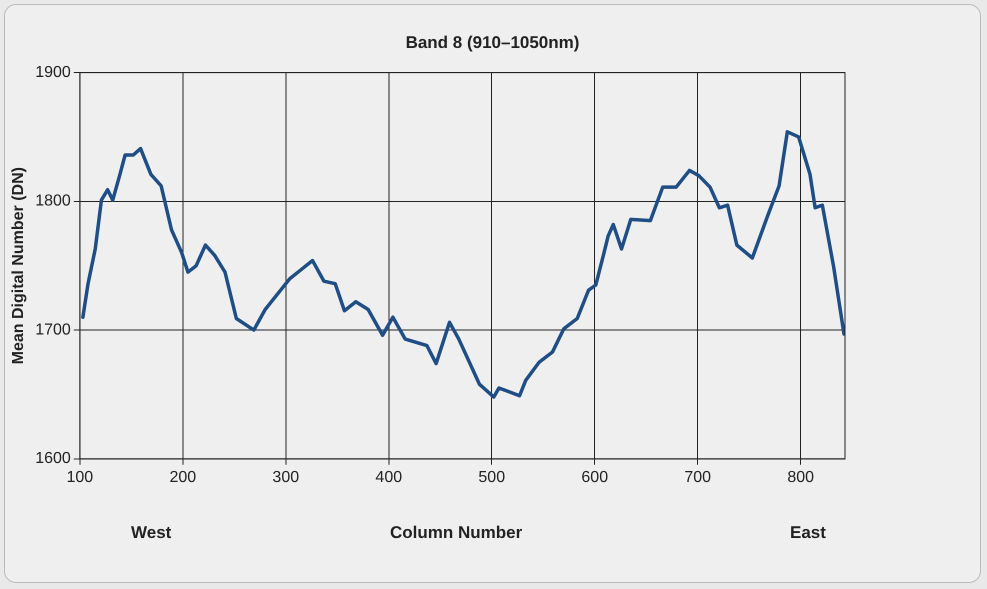 This screenshot has width=987, height=589. Describe the element at coordinates (286, 477) in the screenshot. I see `x-tick-label: 300` at that location.